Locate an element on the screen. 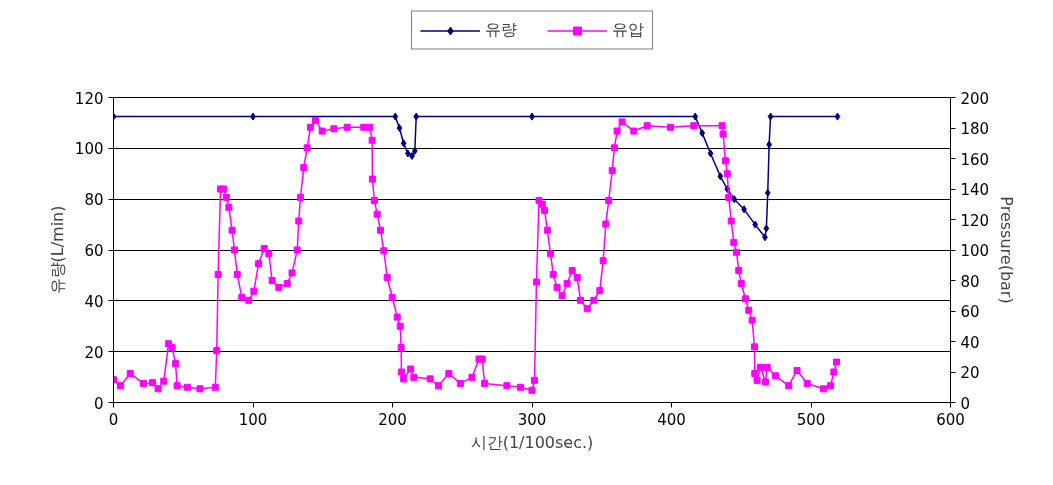  x-axis-title: 시간(1/100sec.) is located at coordinates (532, 442).